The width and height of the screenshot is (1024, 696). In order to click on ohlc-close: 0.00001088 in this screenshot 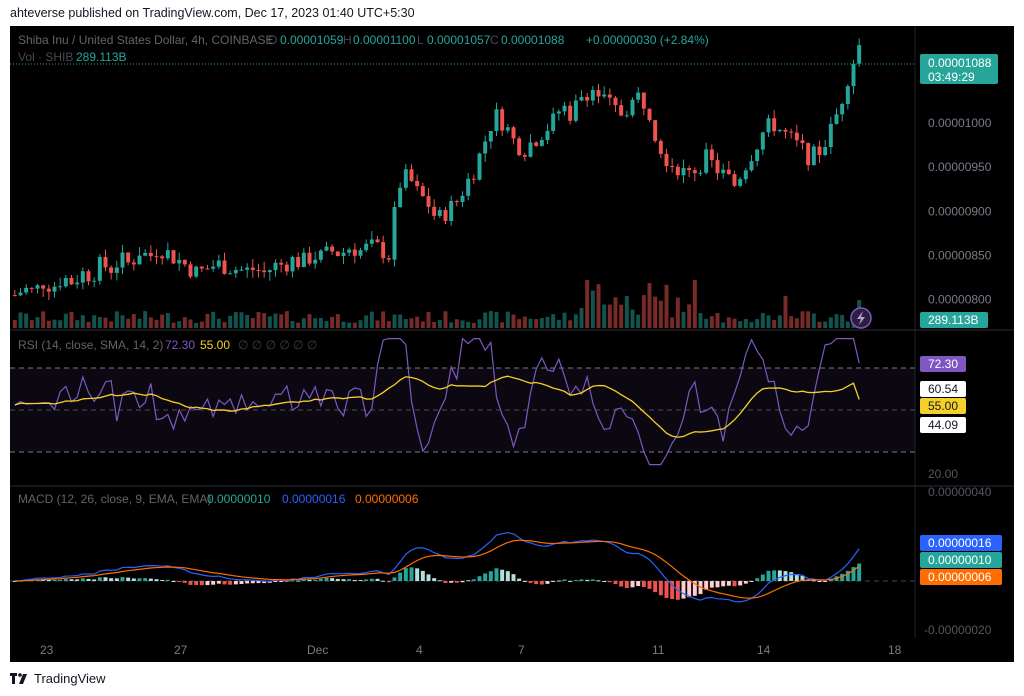, I will do `click(533, 40)`.